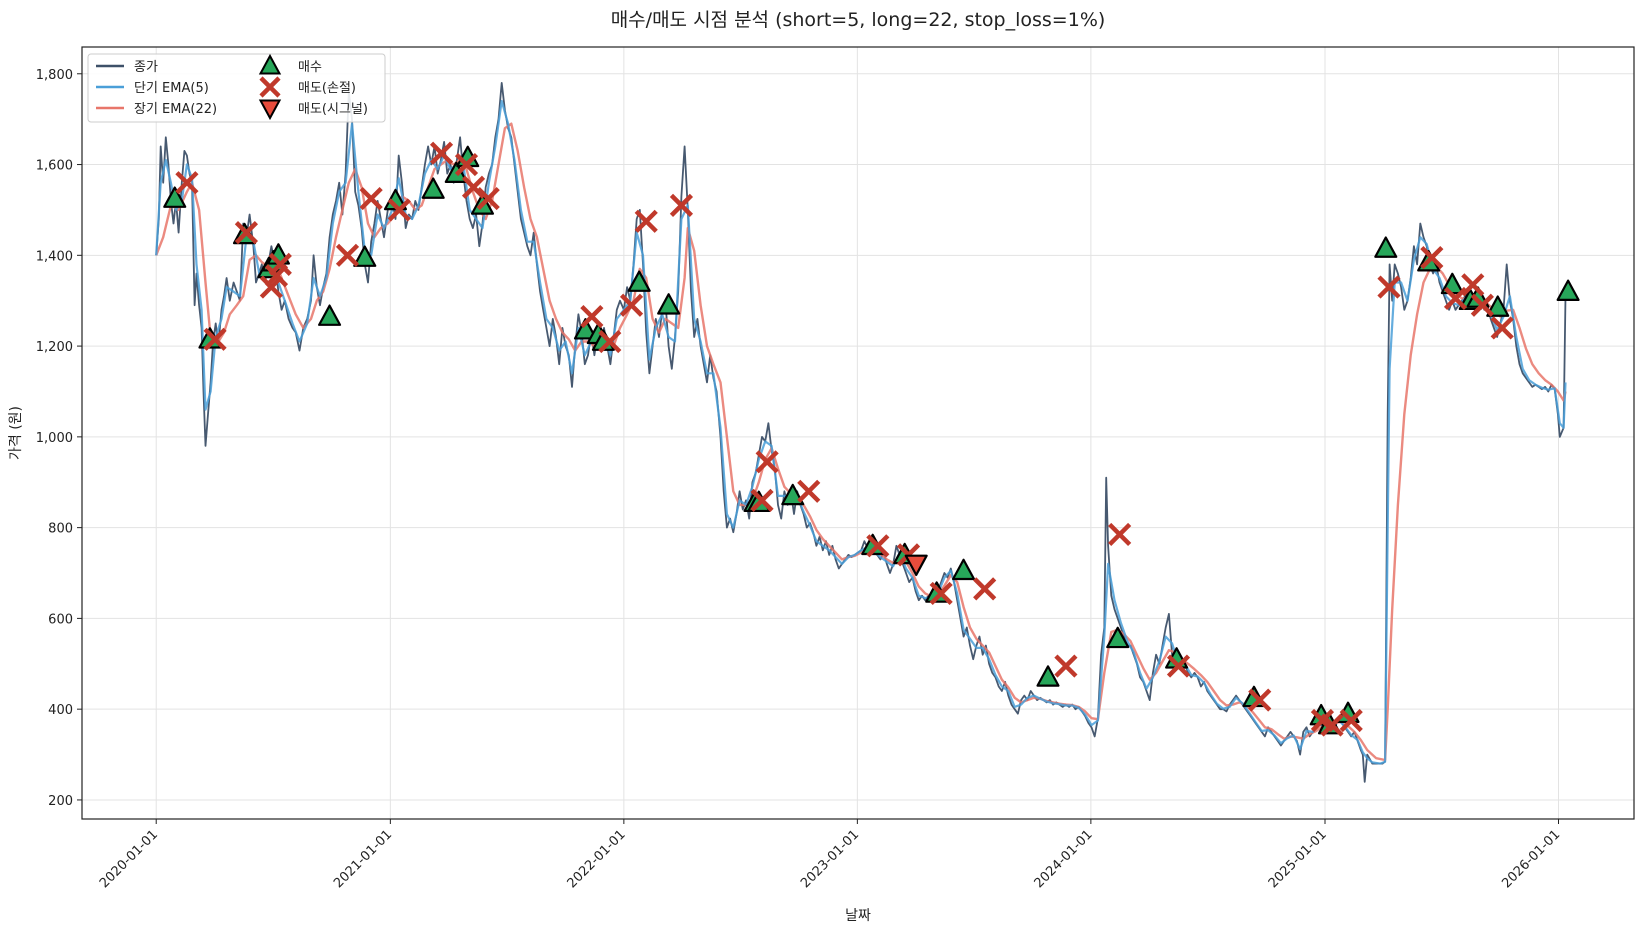  What do you see at coordinates (129, 859) in the screenshot?
I see `x-tick-label: 2020-01-01` at bounding box center [129, 859].